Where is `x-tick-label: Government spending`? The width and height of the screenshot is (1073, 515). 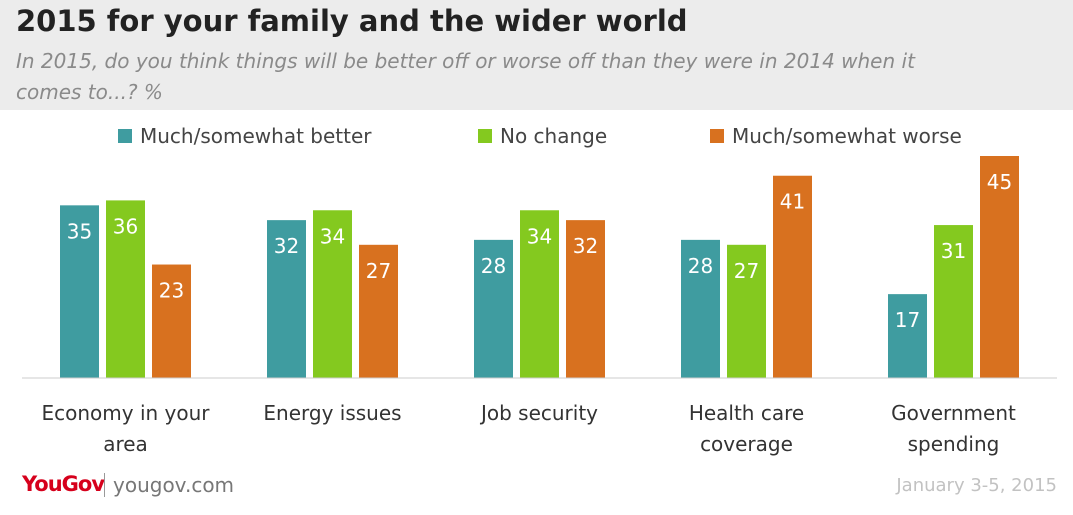
x-tick-label: Government spending is located at coordinates (953, 428).